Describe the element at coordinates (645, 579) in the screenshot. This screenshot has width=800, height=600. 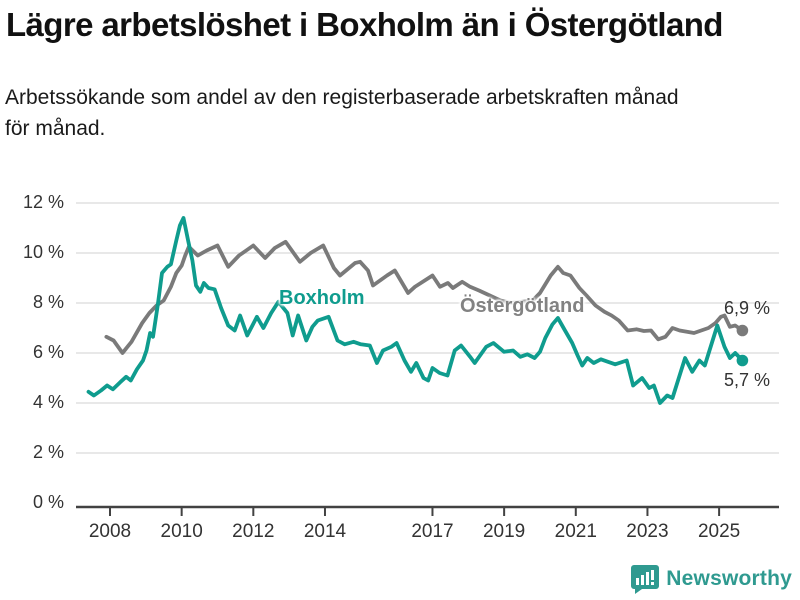
I see `newsworthy-logo-icon` at that location.